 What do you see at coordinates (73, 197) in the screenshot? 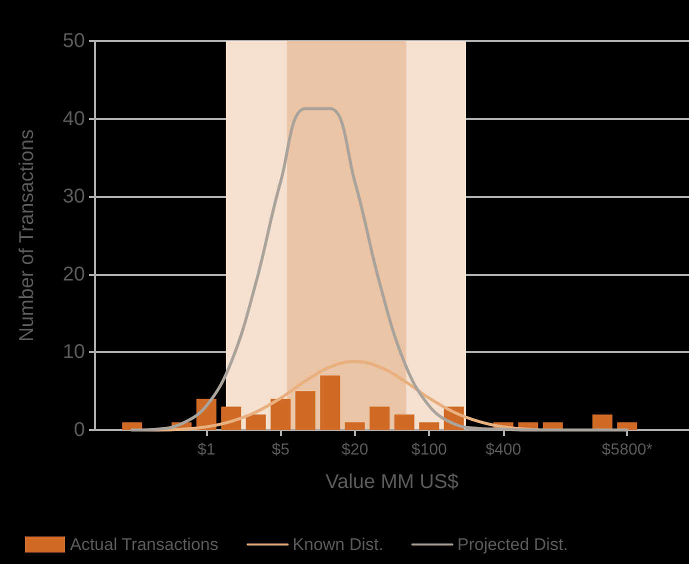
I see `y-tick-label: 30` at bounding box center [73, 197].